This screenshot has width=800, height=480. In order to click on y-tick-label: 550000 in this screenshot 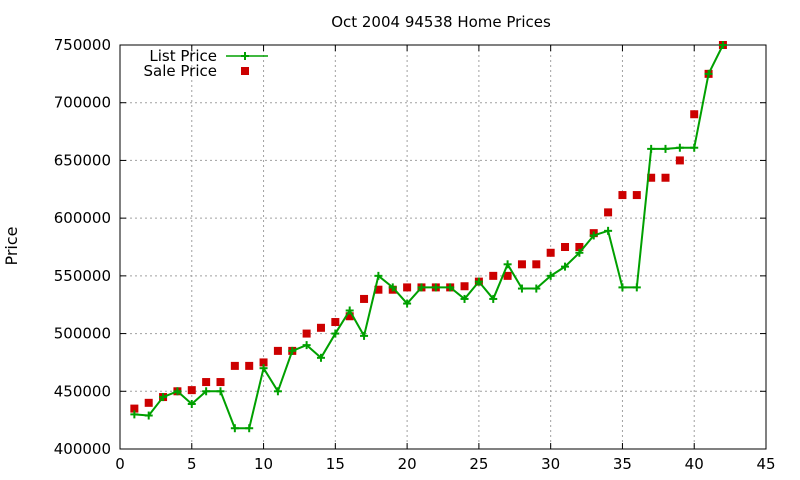, I will do `click(82, 276)`.